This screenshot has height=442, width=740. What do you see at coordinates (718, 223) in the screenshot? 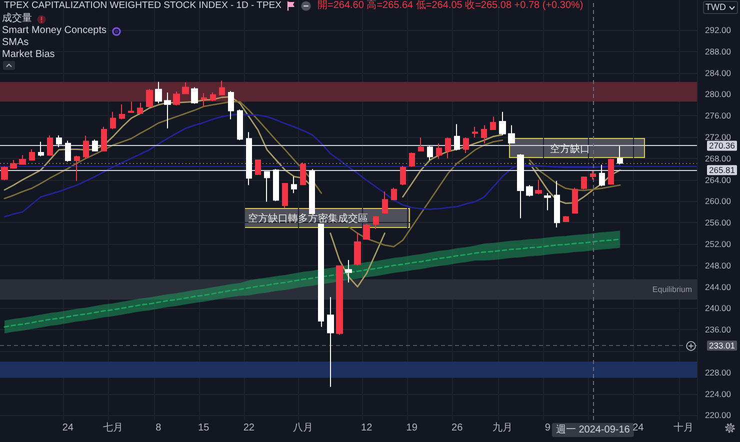
I see `y-tick-label: 256.00` at bounding box center [718, 223].